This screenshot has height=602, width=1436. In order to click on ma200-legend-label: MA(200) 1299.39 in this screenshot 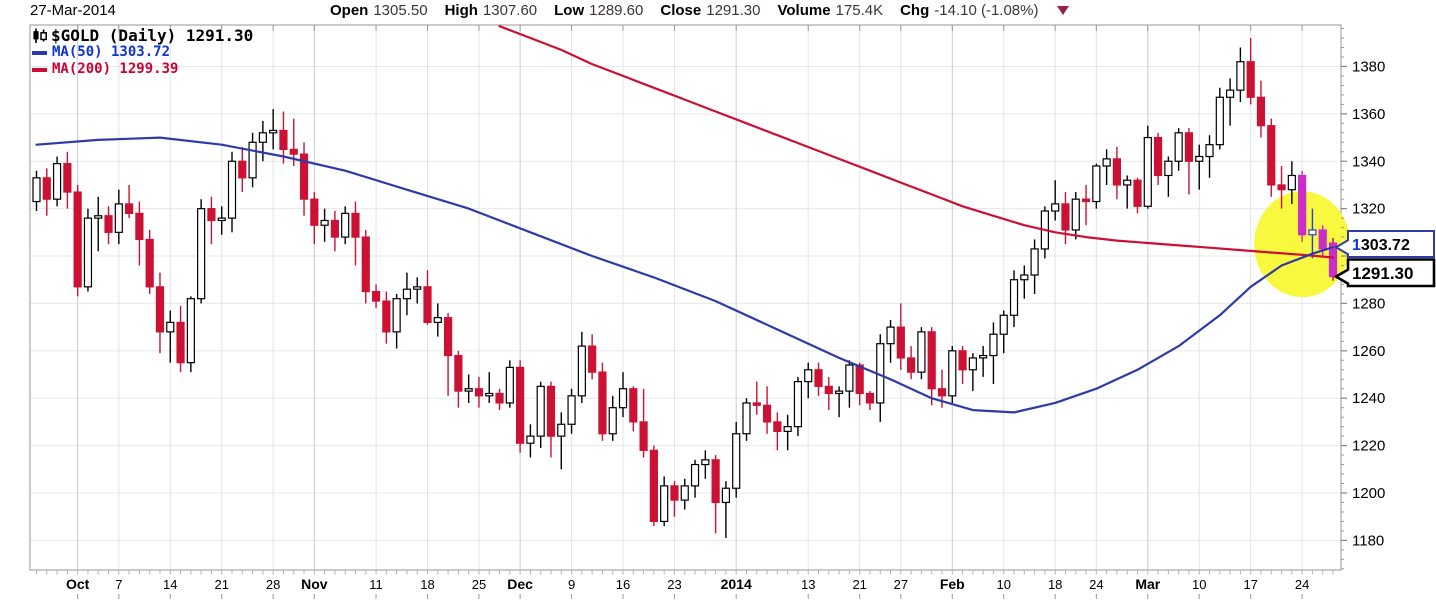, I will do `click(115, 69)`.